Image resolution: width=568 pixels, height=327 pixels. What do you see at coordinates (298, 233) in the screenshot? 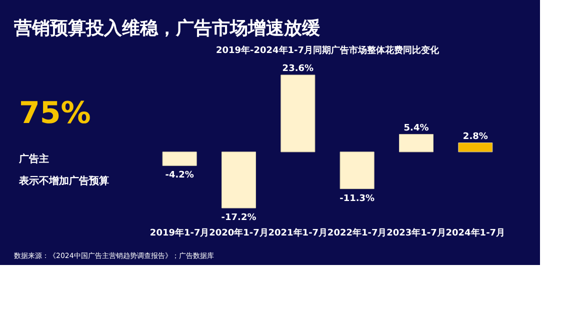
I see `x-tick-label: 2021年1-7月` at bounding box center [298, 233].